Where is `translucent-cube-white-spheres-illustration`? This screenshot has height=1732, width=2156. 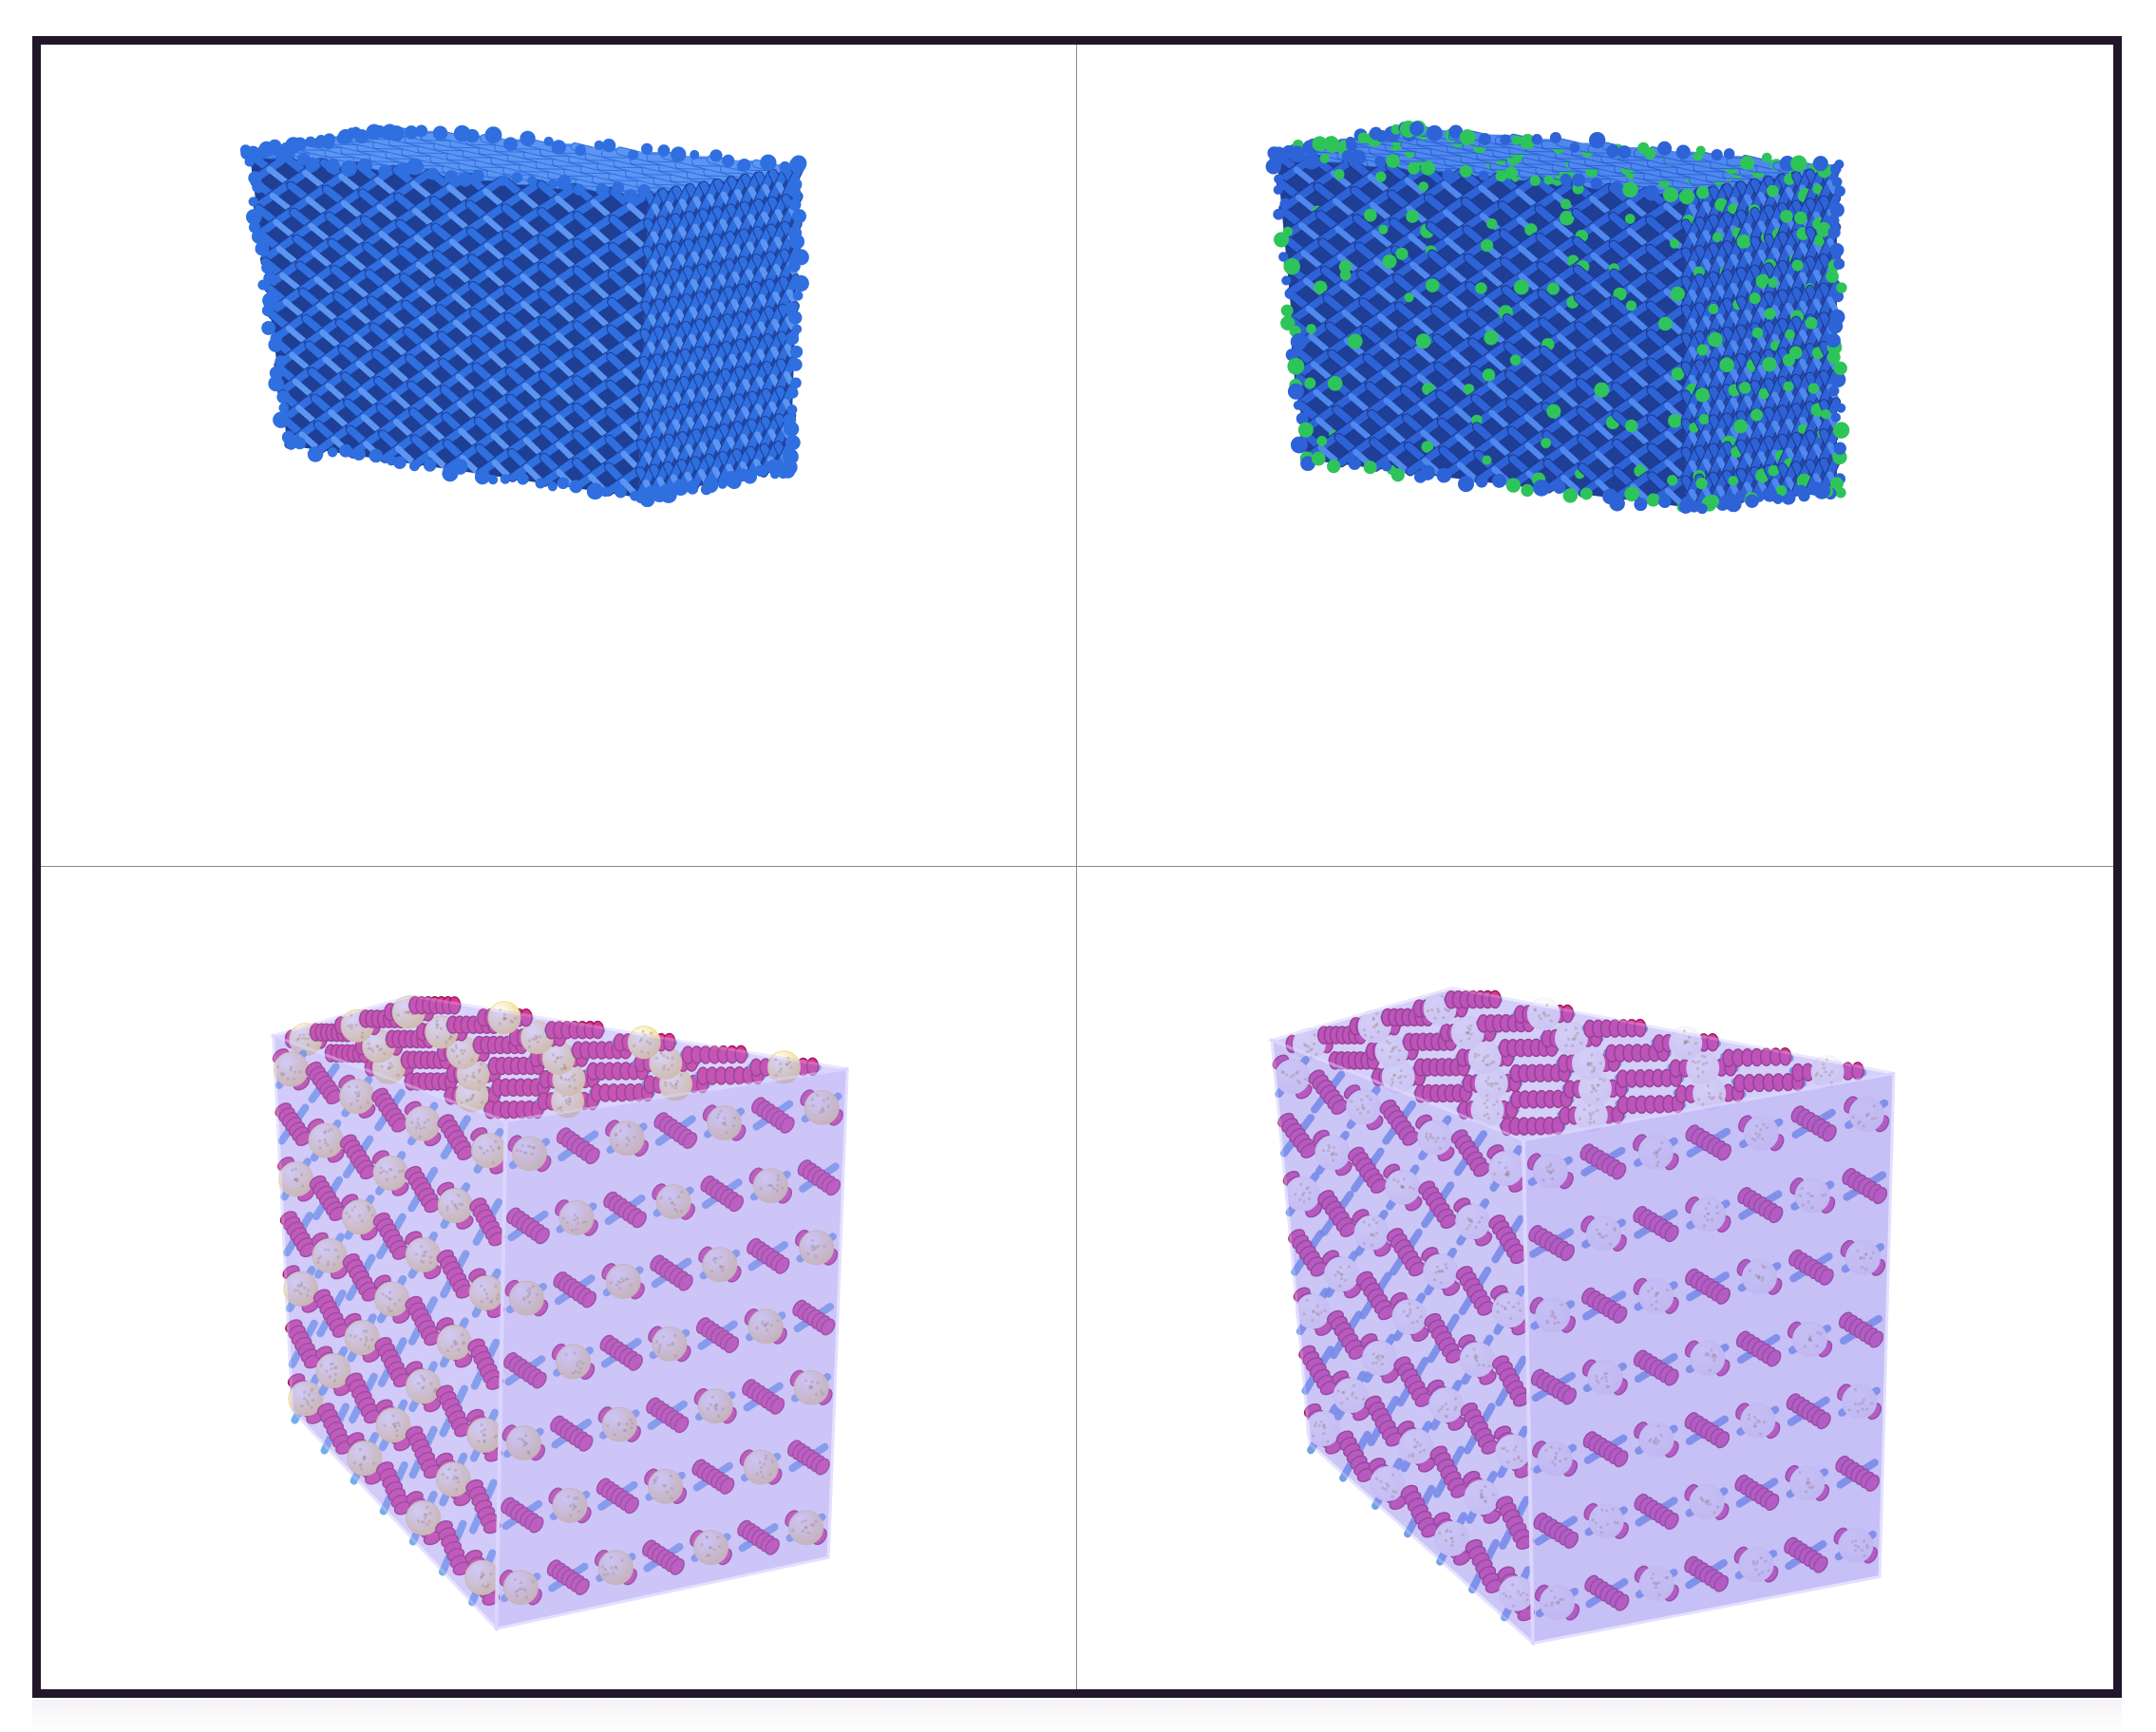 translucent-cube-white-spheres-illustration is located at coordinates (1581, 1317).